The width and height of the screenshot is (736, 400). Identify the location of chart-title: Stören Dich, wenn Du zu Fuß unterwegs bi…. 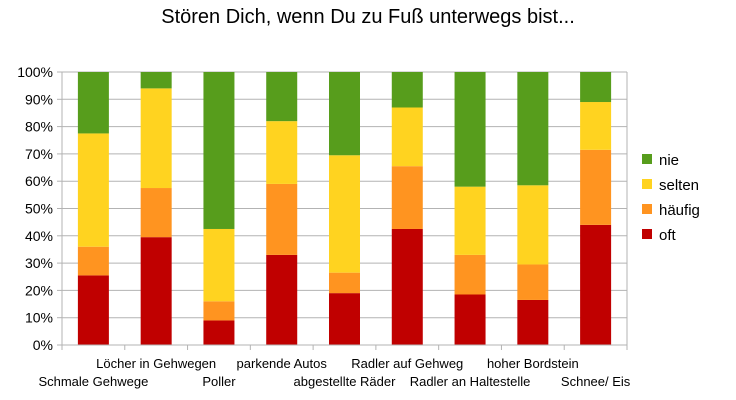
(368, 17).